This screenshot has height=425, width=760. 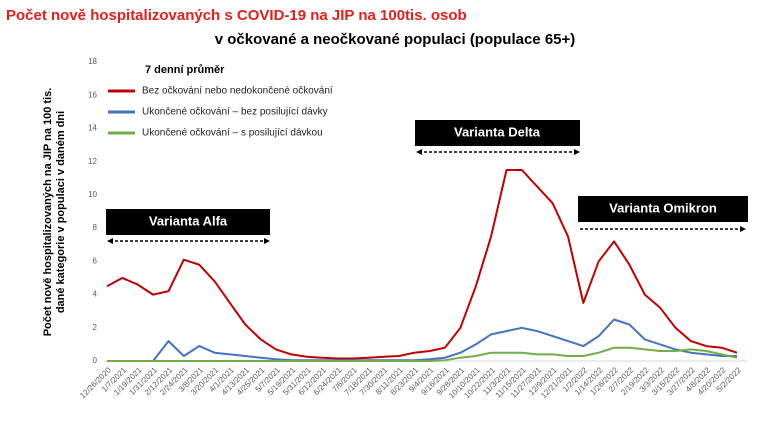 What do you see at coordinates (185, 70) in the screenshot?
I see `legend-title: 7 denní průměr` at bounding box center [185, 70].